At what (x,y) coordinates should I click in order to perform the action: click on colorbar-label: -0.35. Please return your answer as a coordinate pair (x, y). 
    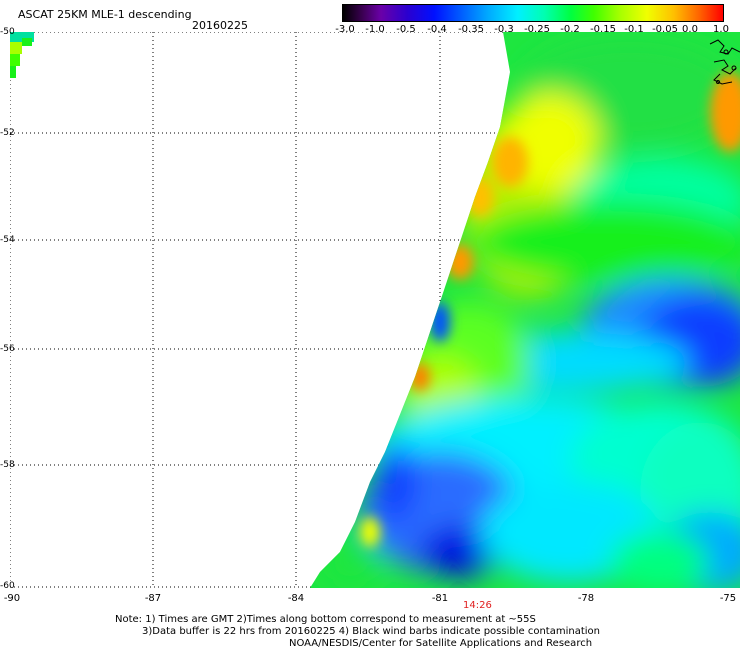
    Looking at the image, I should click on (471, 29).